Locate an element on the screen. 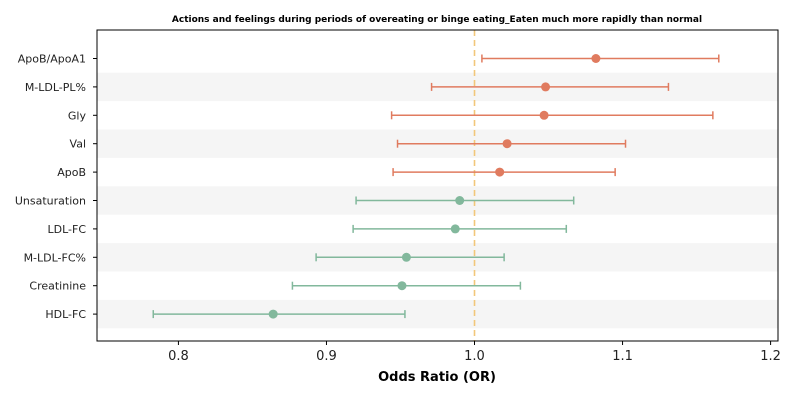 The image size is (800, 404). category-label: M-LDL-PL% is located at coordinates (55, 87).